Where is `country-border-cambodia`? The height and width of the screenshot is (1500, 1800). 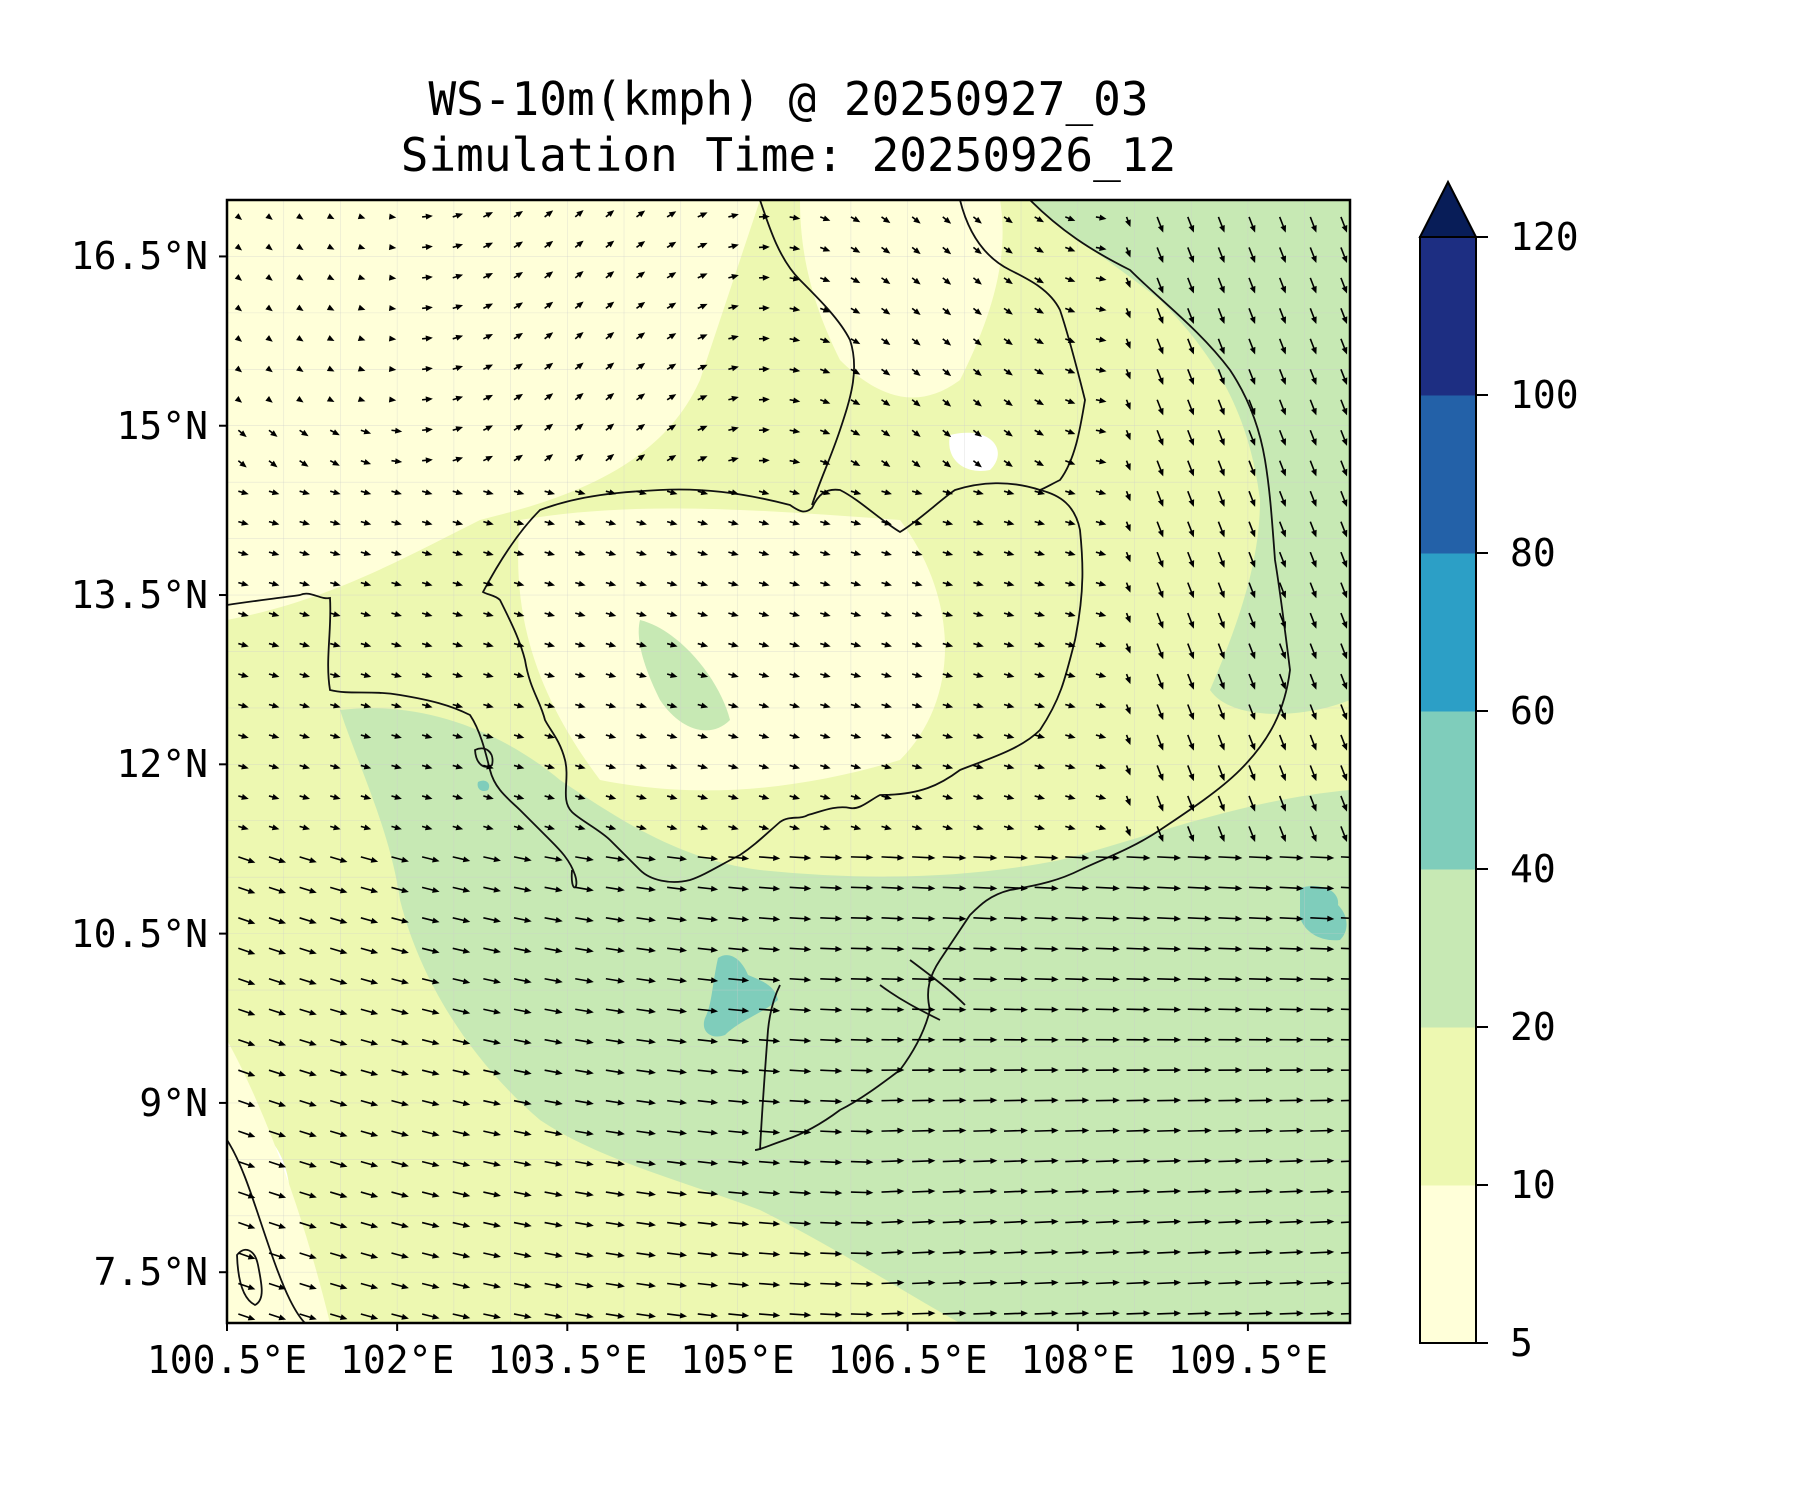
country-border-cambodia is located at coordinates (782, 682).